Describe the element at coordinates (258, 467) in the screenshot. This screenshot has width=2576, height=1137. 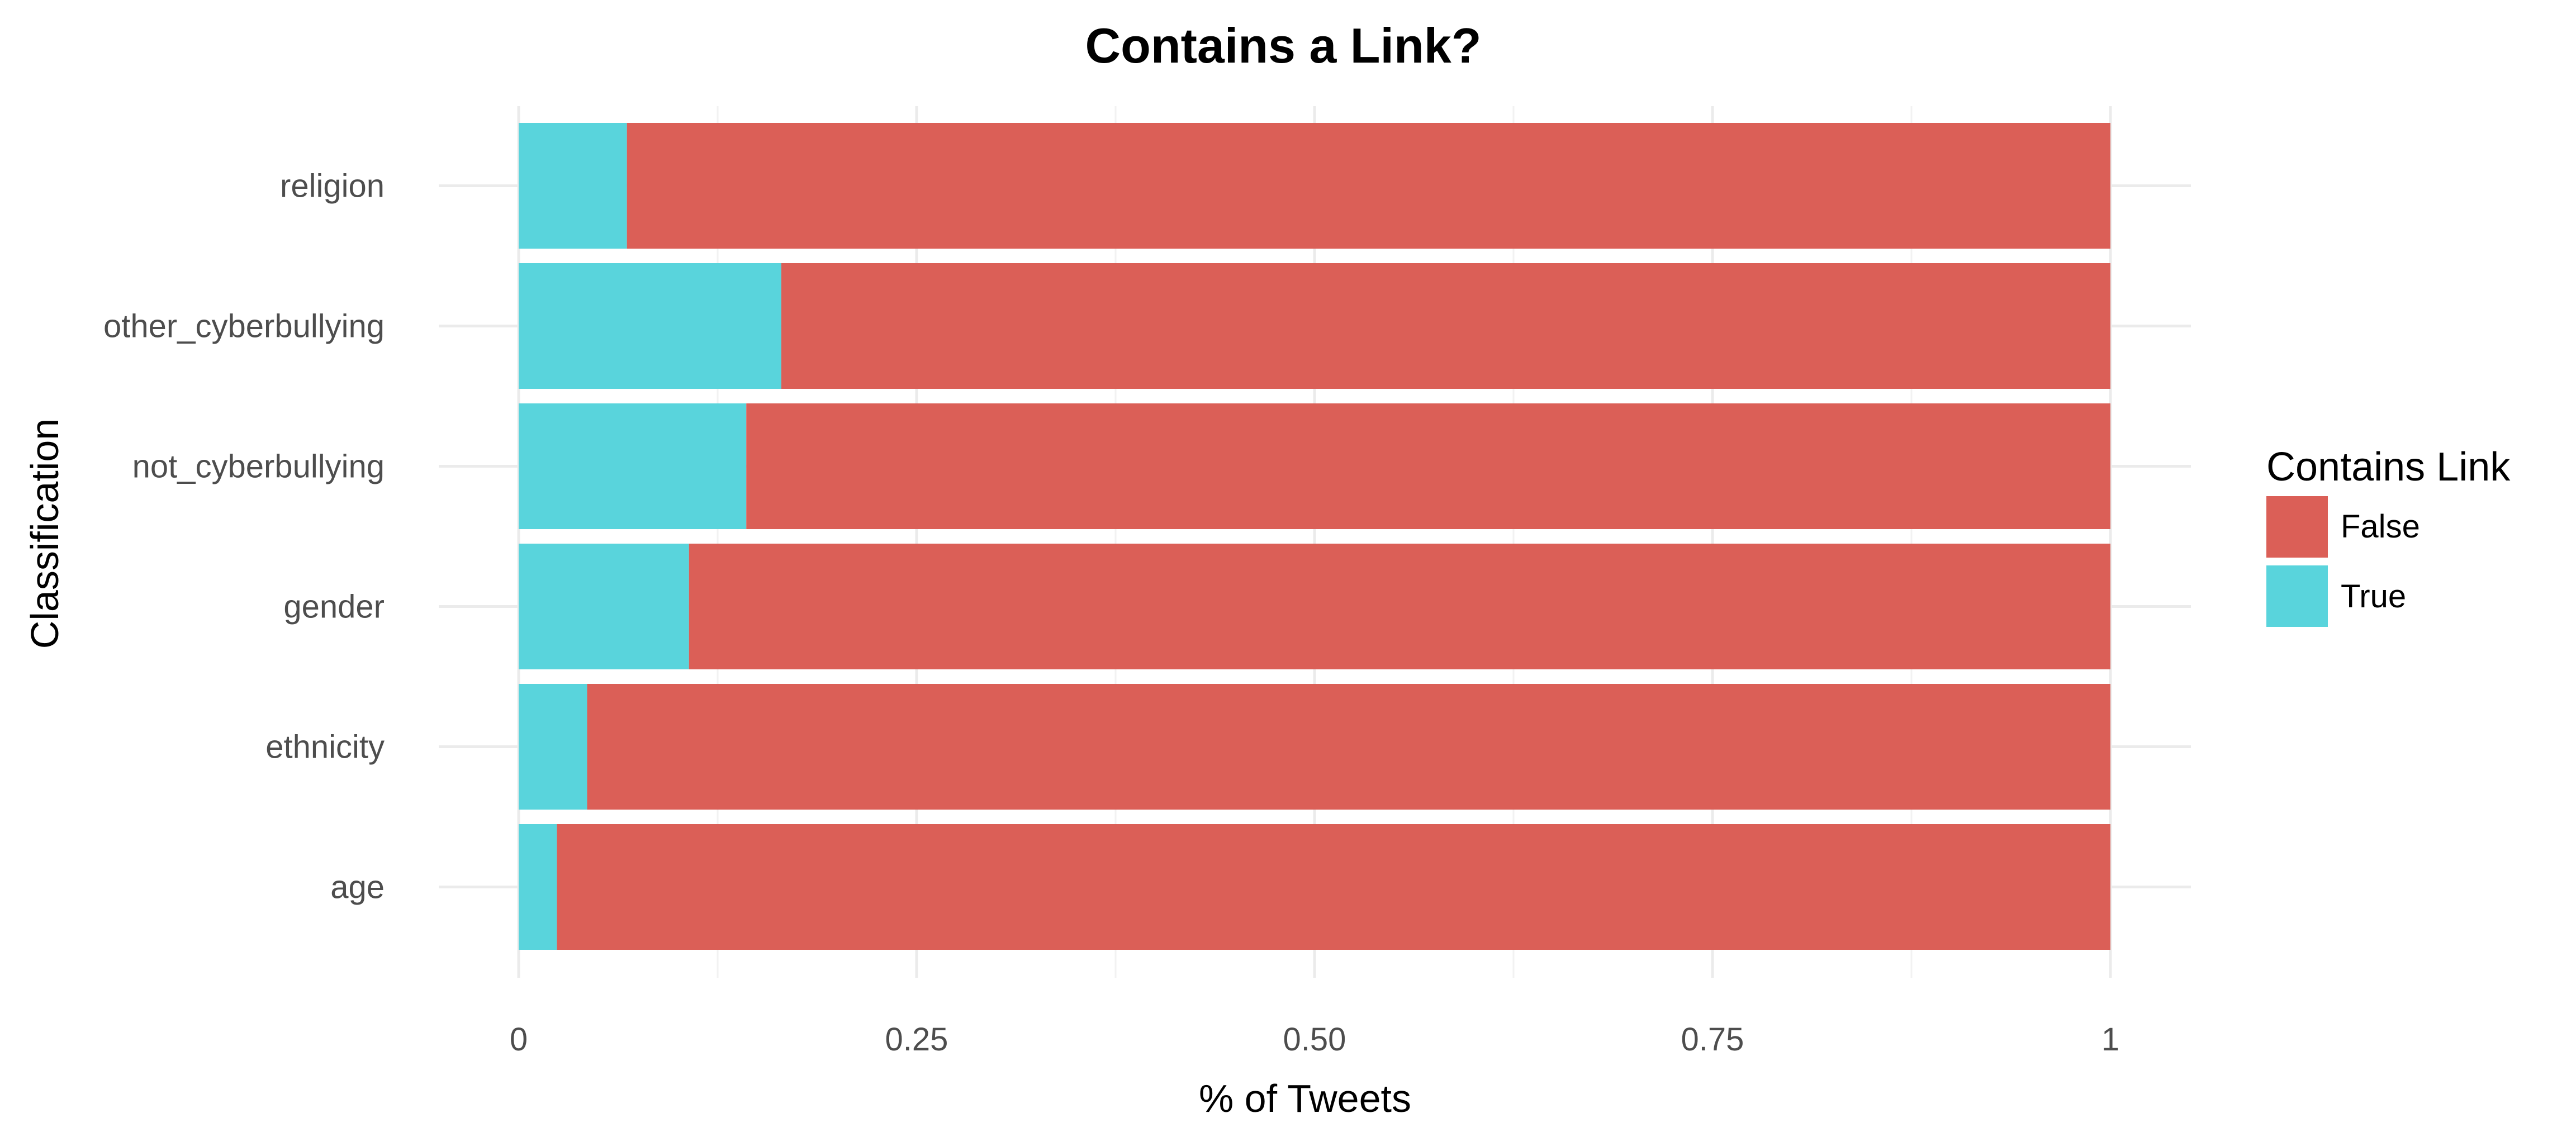
I see `y-tick-label: not_cyberbullying` at that location.